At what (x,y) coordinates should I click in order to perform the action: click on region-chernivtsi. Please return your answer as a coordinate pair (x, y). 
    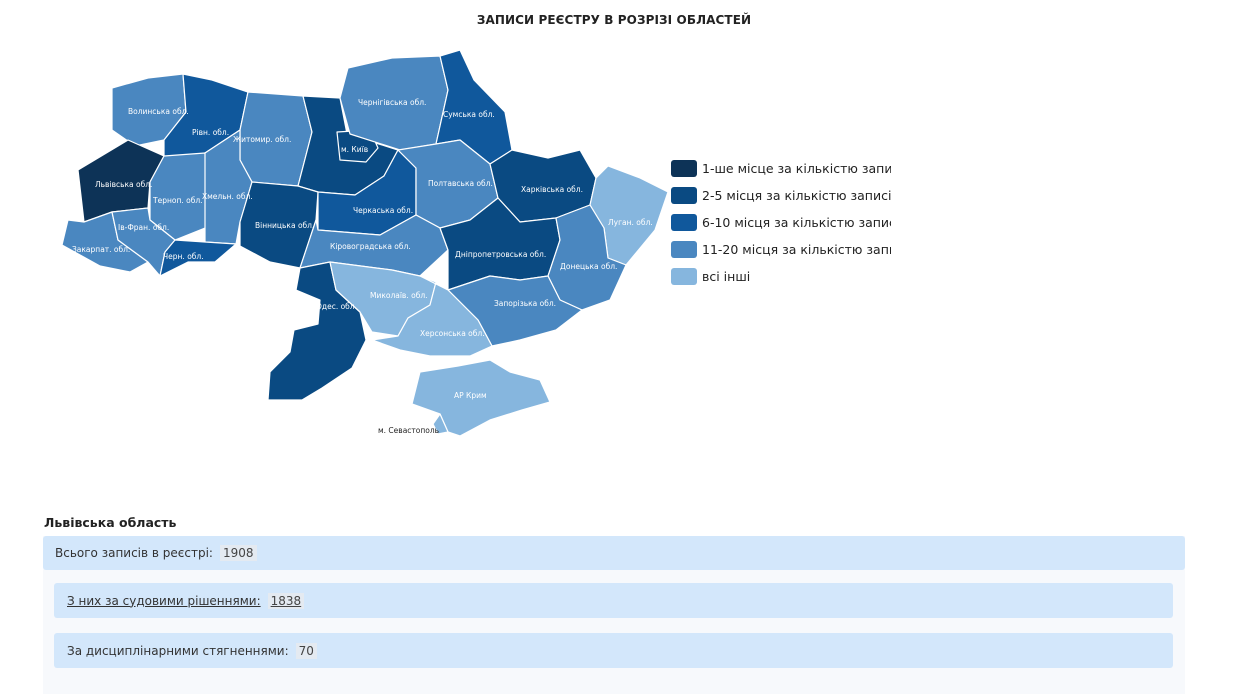
    Looking at the image, I should click on (198, 258).